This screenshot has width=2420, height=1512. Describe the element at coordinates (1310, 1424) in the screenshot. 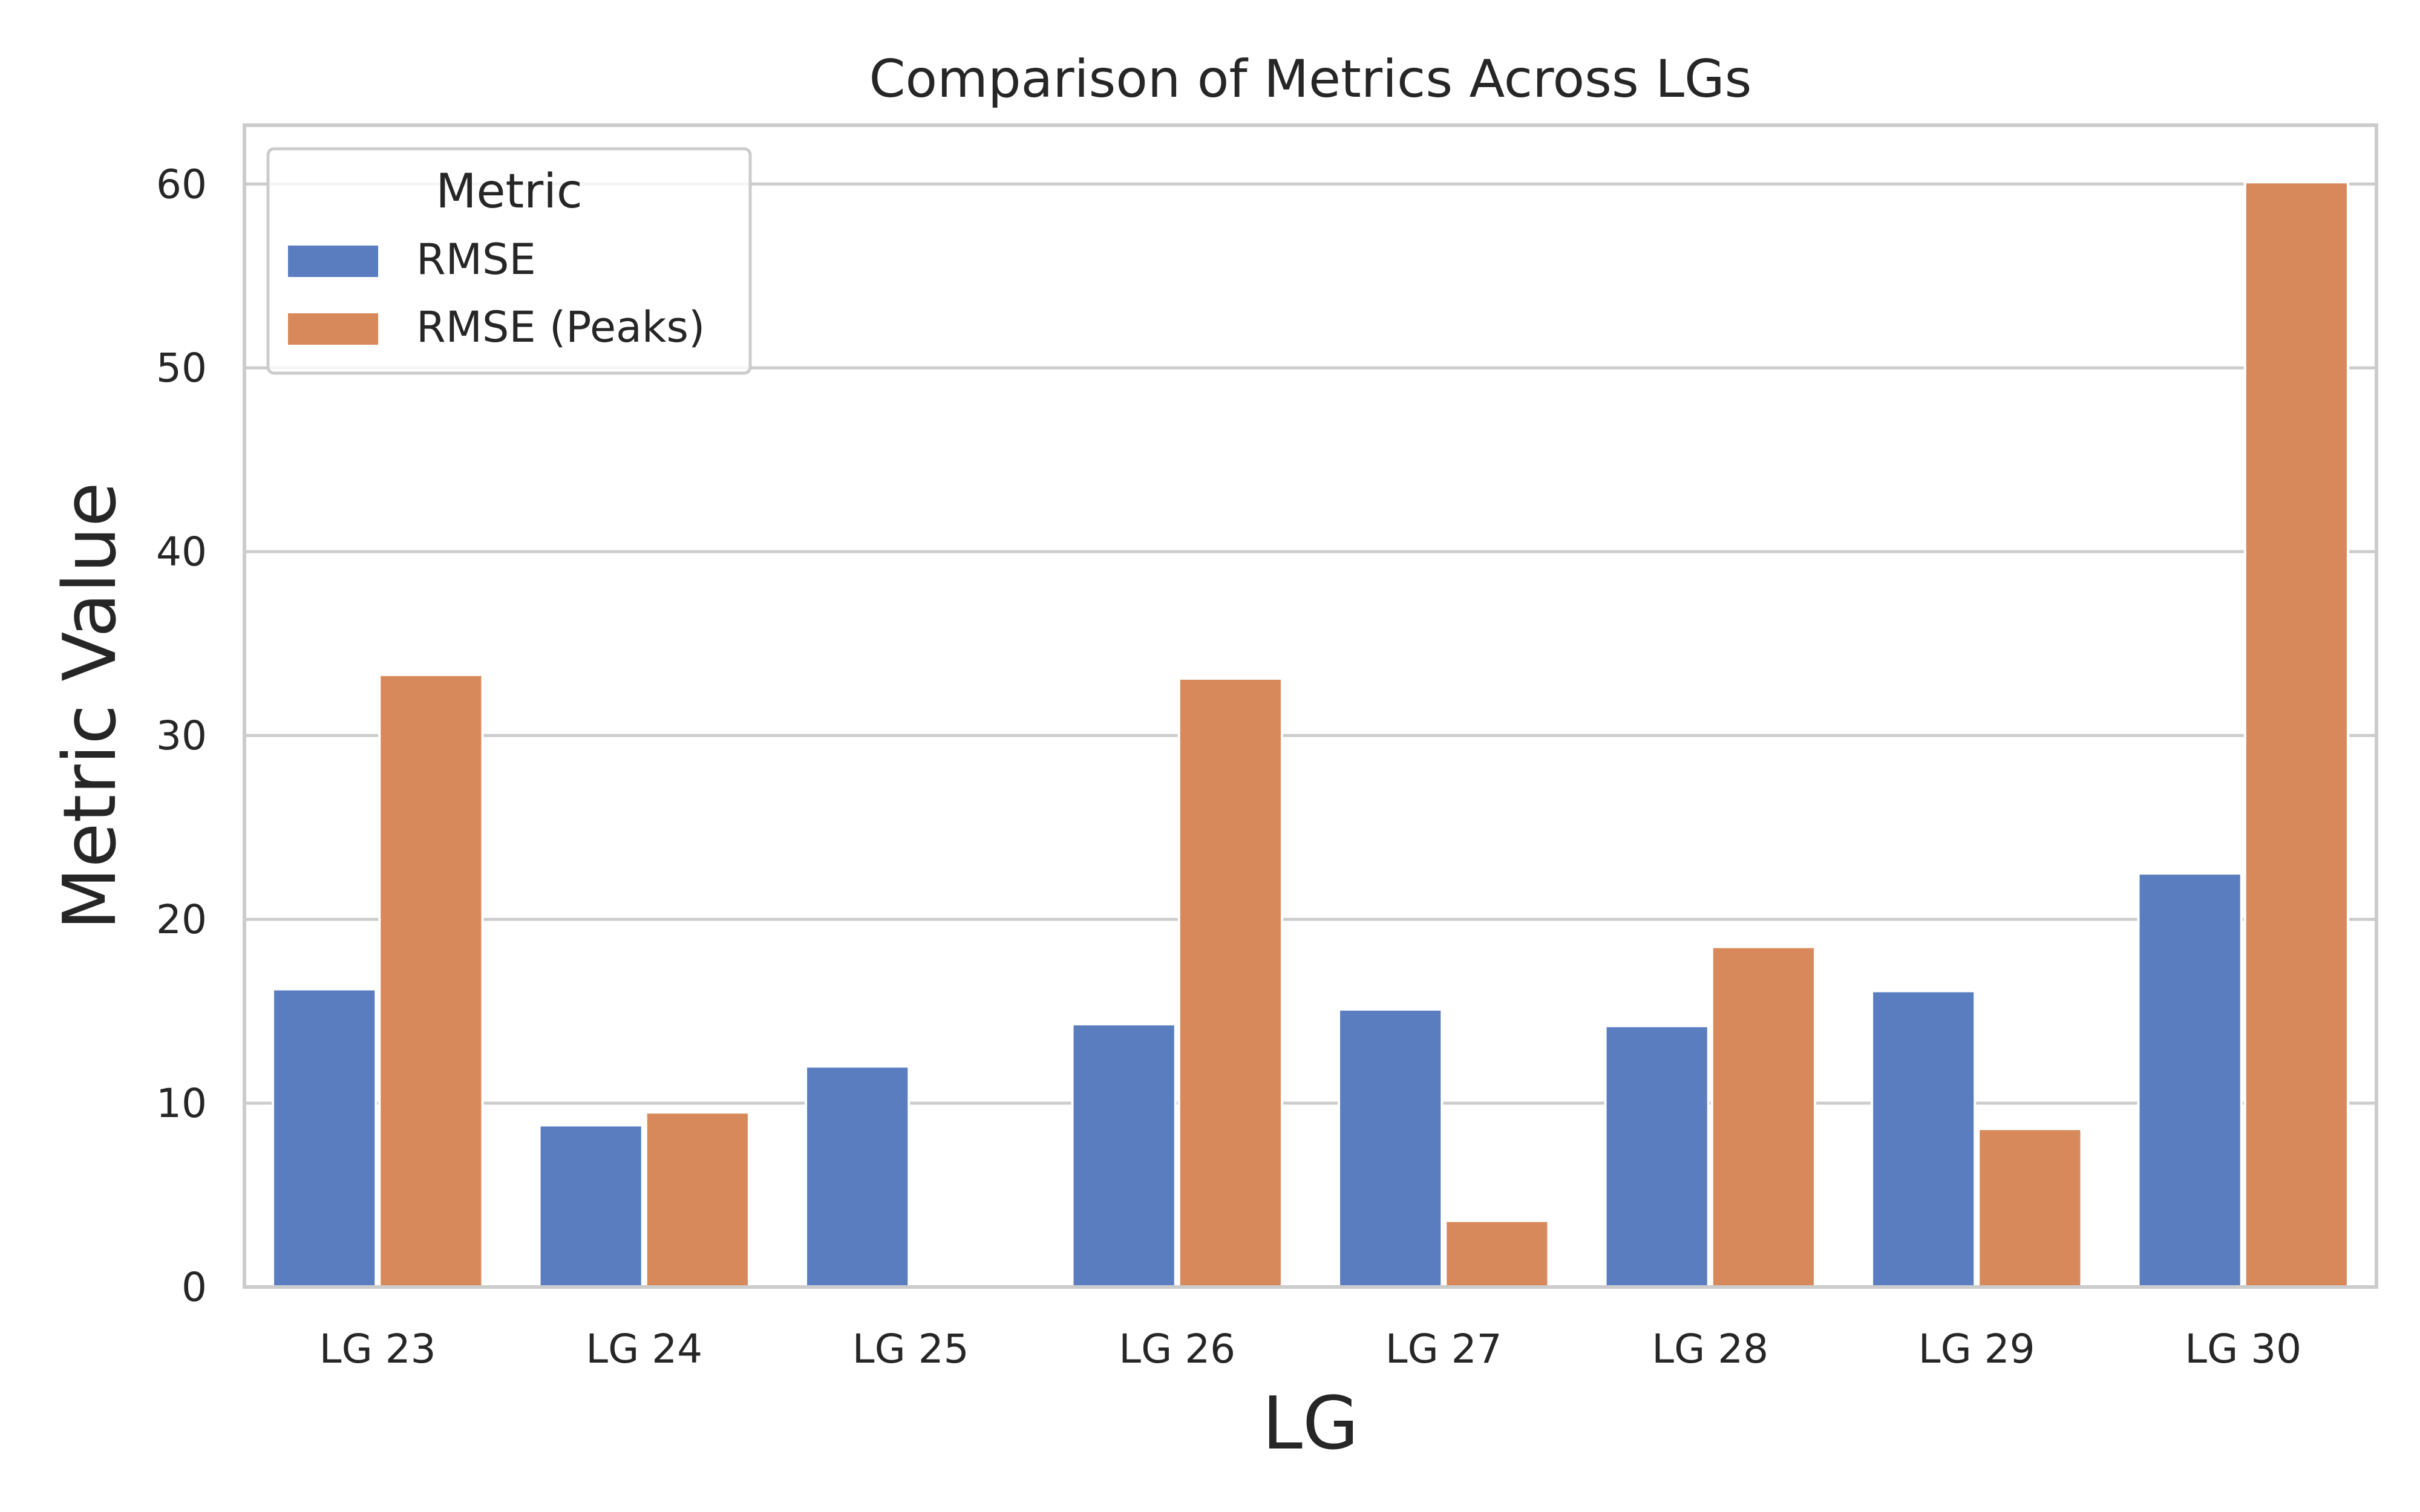

I see `x-axis-label: LG` at that location.